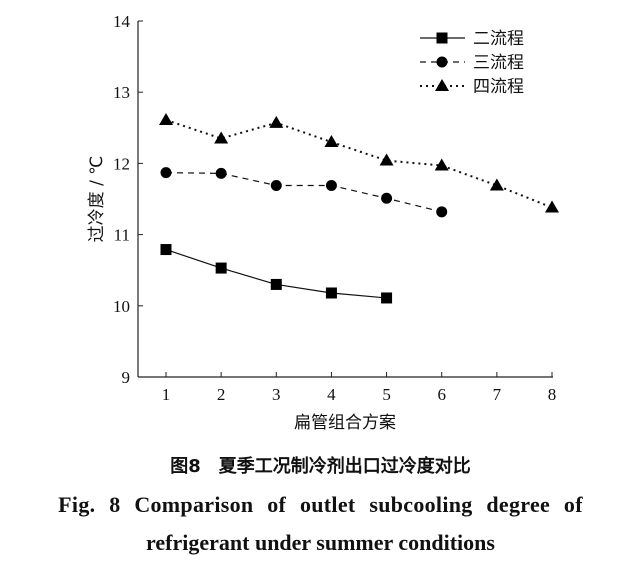 Image resolution: width=641 pixels, height=561 pixels. What do you see at coordinates (121, 92) in the screenshot?
I see `y-tick-label: 13` at bounding box center [121, 92].